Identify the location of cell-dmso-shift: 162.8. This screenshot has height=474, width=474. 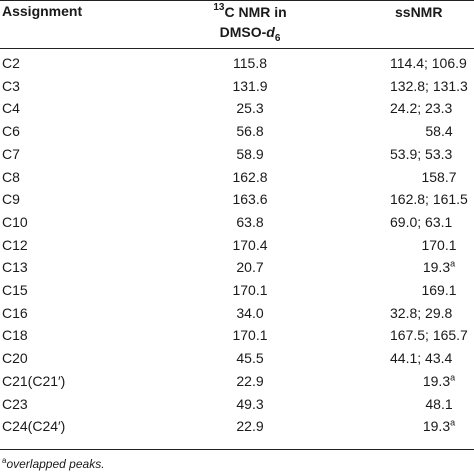
(250, 176).